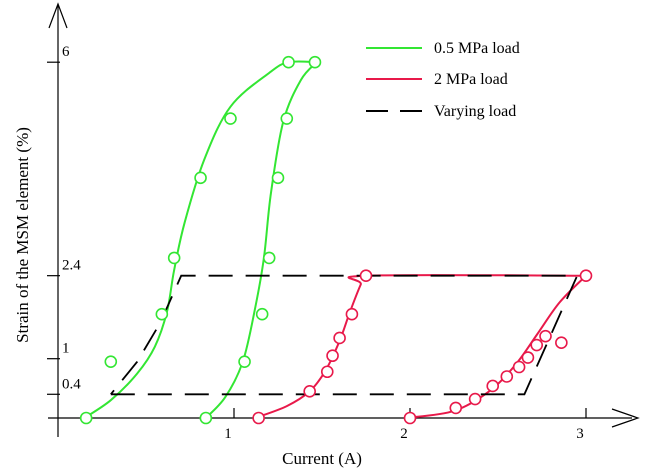 This screenshot has width=653, height=472. I want to click on x-tick-label: 1, so click(228, 434).